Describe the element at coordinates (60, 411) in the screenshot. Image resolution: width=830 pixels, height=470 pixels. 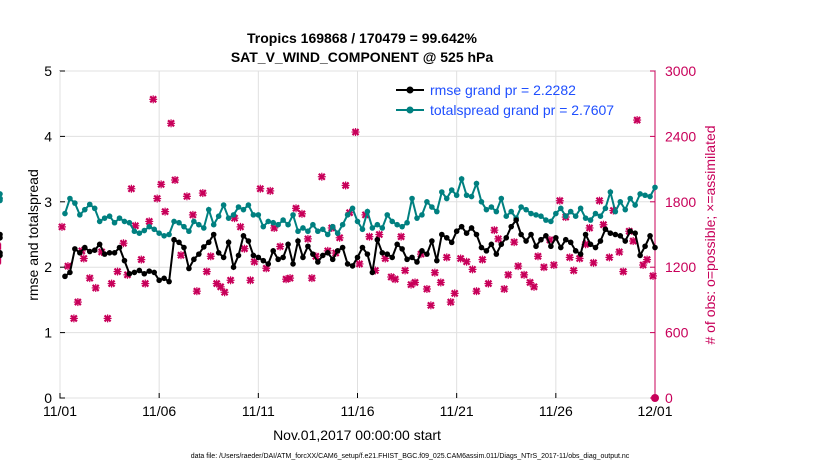
I see `x-tick-label: 11/01` at that location.